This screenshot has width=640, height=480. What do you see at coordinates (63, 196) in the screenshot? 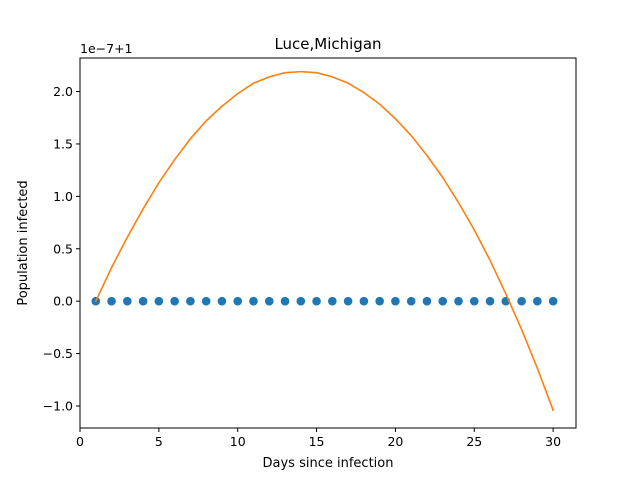
I see `y-tick-label: 1.0` at bounding box center [63, 196].